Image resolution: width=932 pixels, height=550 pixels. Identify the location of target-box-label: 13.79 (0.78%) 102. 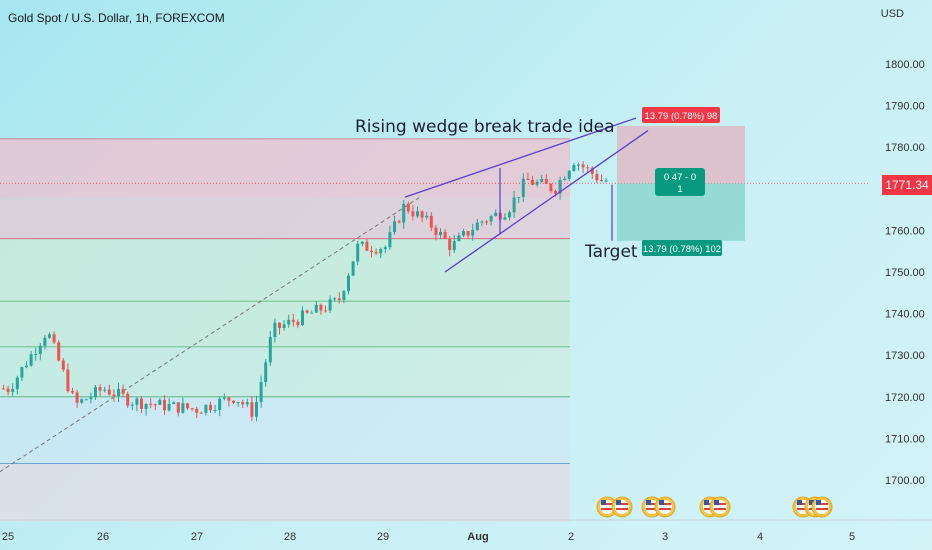
(682, 249).